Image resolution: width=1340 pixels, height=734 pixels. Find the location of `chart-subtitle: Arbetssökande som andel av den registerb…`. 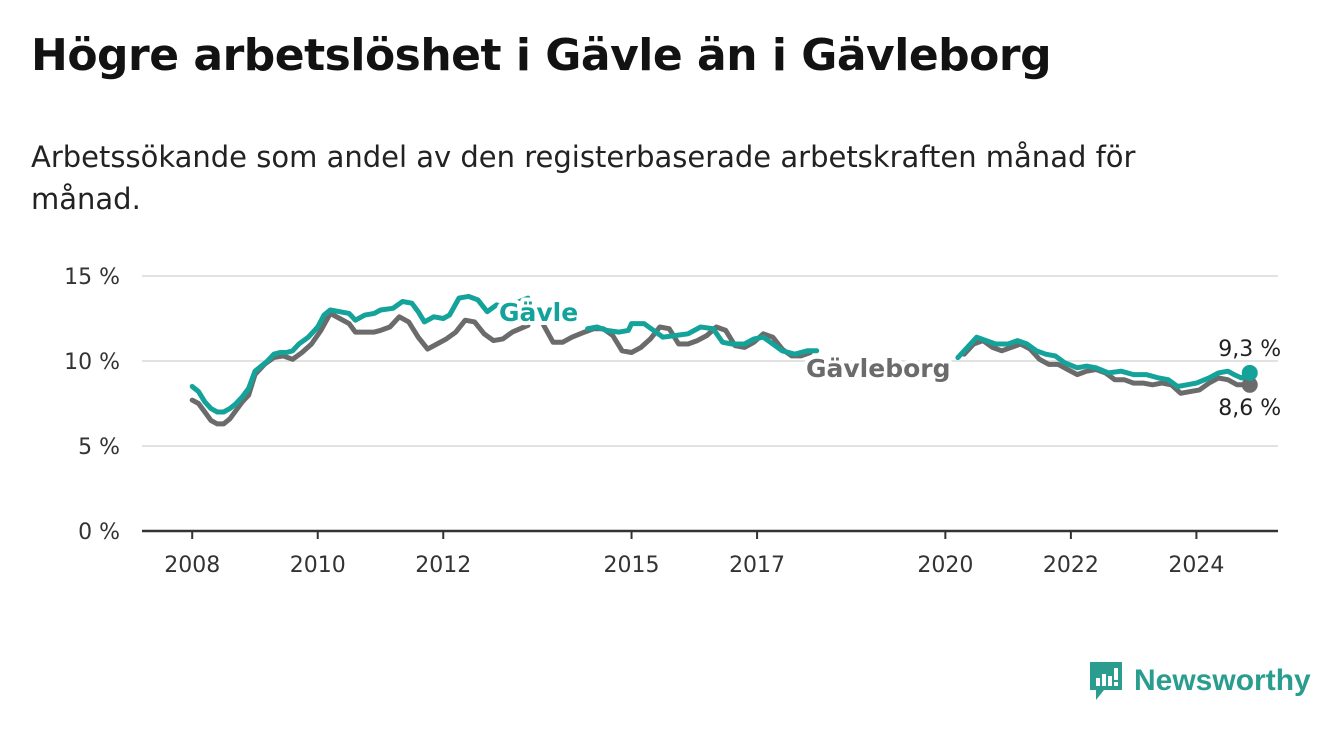

chart-subtitle: Arbetssökande som andel av den registerb… is located at coordinates (583, 178).